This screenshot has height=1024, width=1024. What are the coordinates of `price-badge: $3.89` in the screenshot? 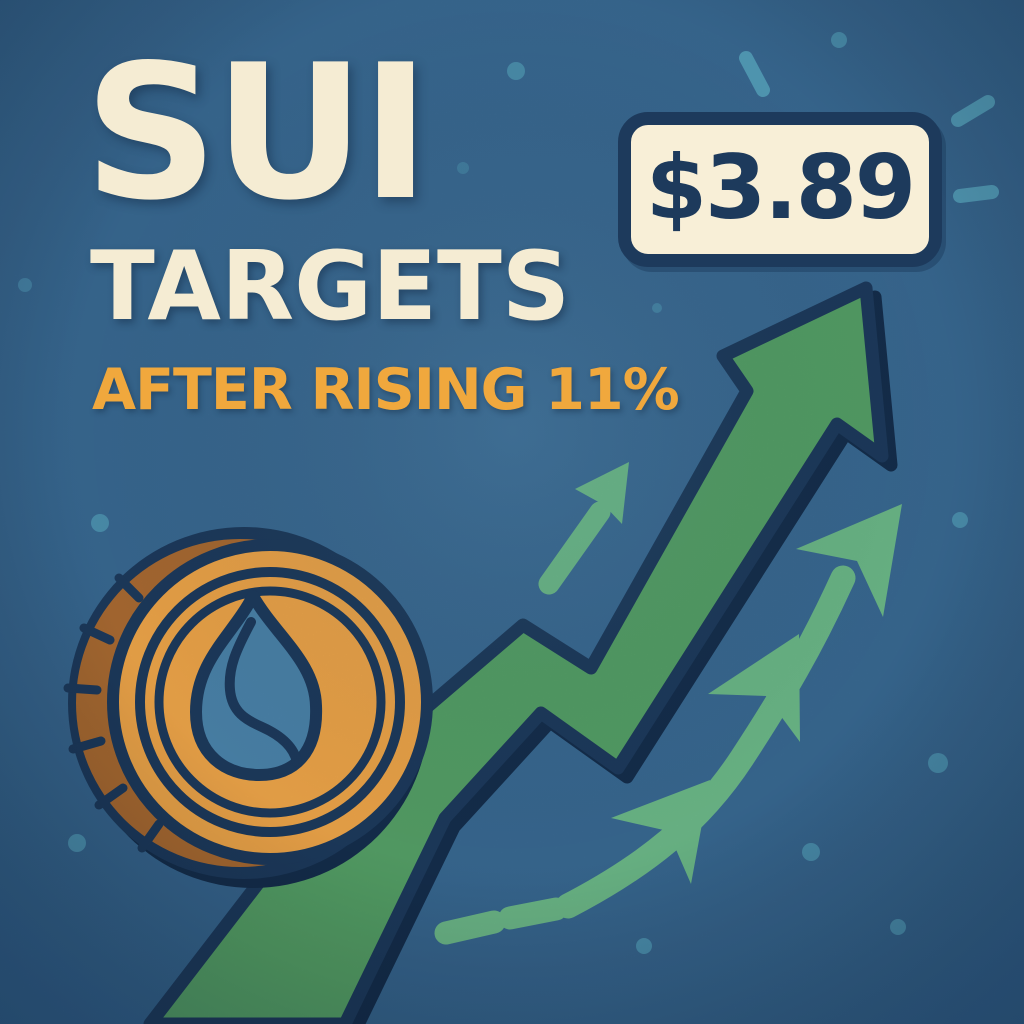 It's located at (780, 189).